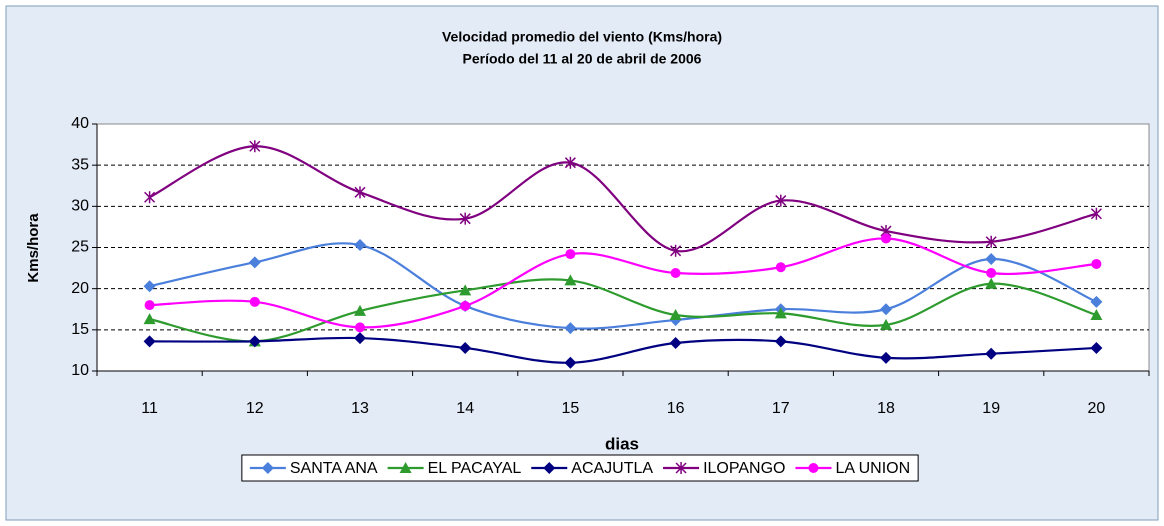 Image resolution: width=1164 pixels, height=526 pixels. I want to click on x-tick-label: 13, so click(360, 408).